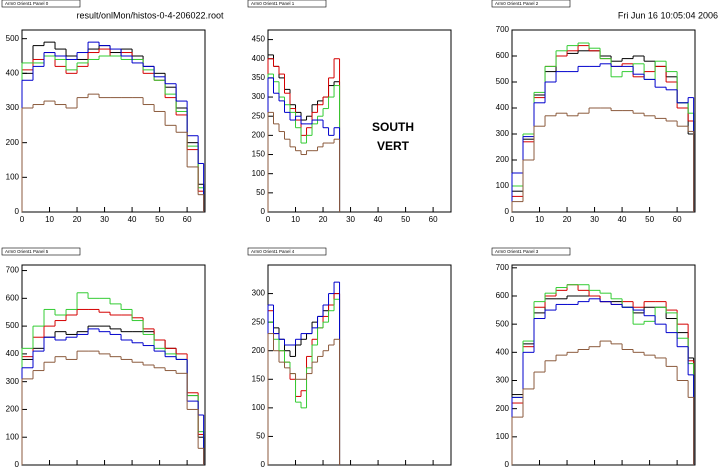  Describe the element at coordinates (393, 146) in the screenshot. I see `orientation-label: VERT` at that location.